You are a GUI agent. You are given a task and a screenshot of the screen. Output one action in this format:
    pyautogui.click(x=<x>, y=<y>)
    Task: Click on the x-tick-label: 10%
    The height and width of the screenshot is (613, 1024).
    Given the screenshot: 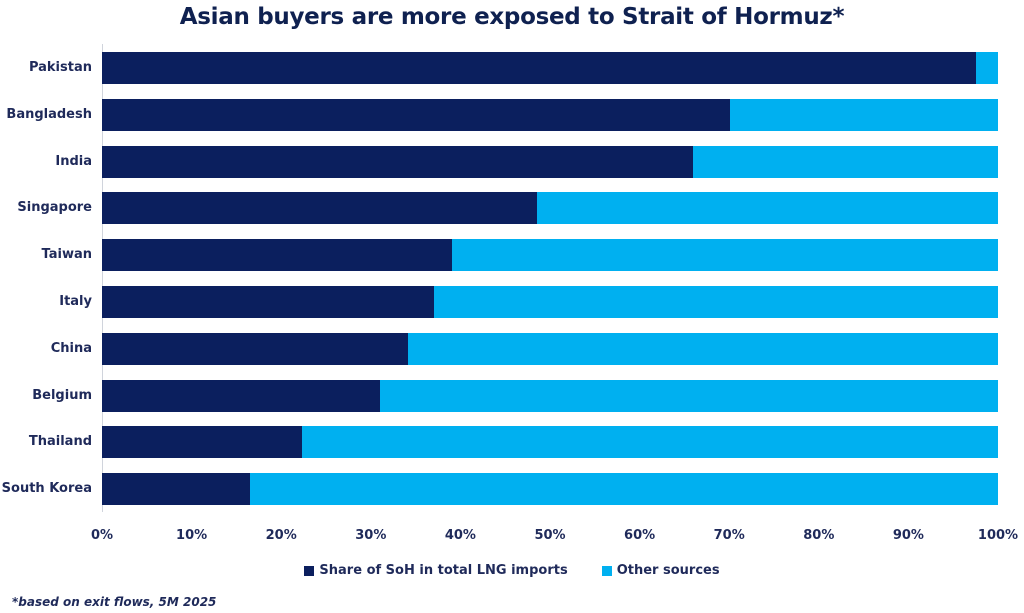 What is the action you would take?
    pyautogui.click(x=192, y=535)
    